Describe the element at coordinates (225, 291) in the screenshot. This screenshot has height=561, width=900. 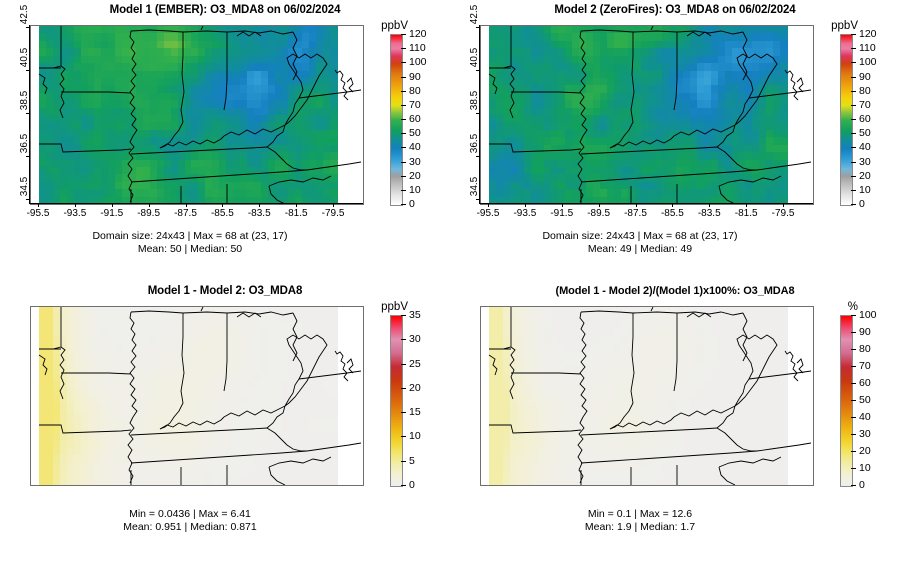
I see `panel-title: Model 1 - Model 2: O3_MDA8` at that location.